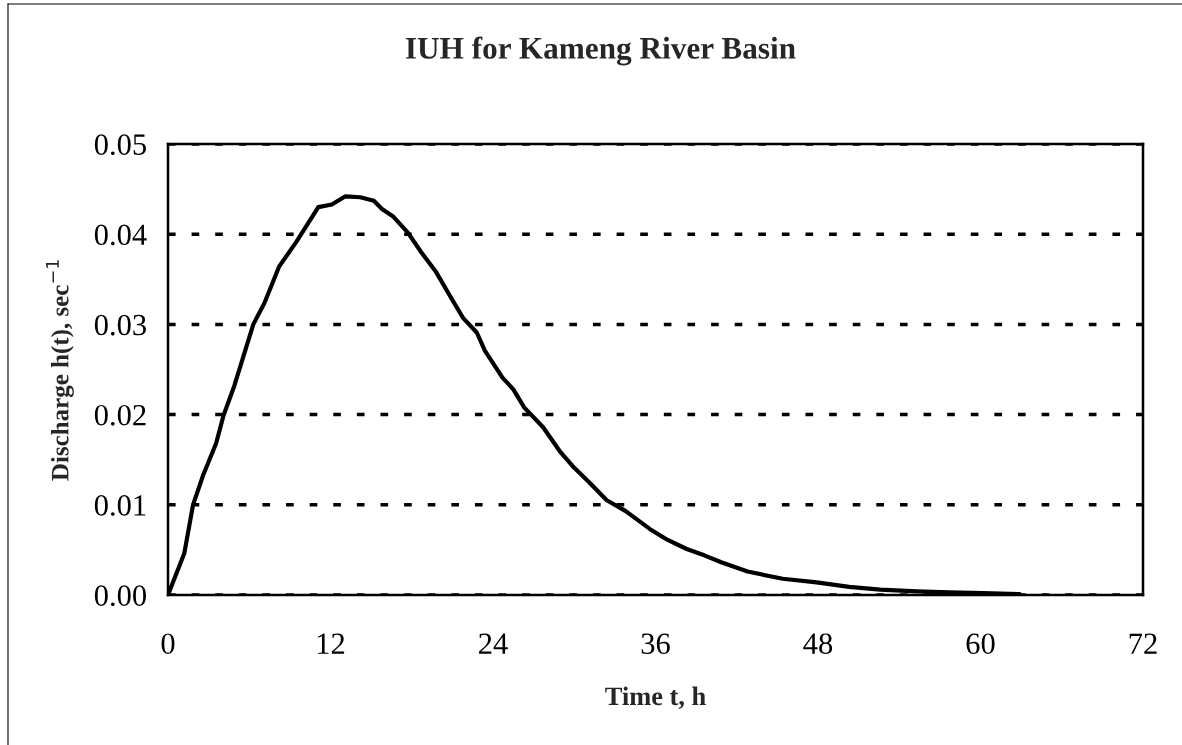 The height and width of the screenshot is (745, 1182). What do you see at coordinates (1143, 643) in the screenshot?
I see `x-tick-label: 72` at bounding box center [1143, 643].